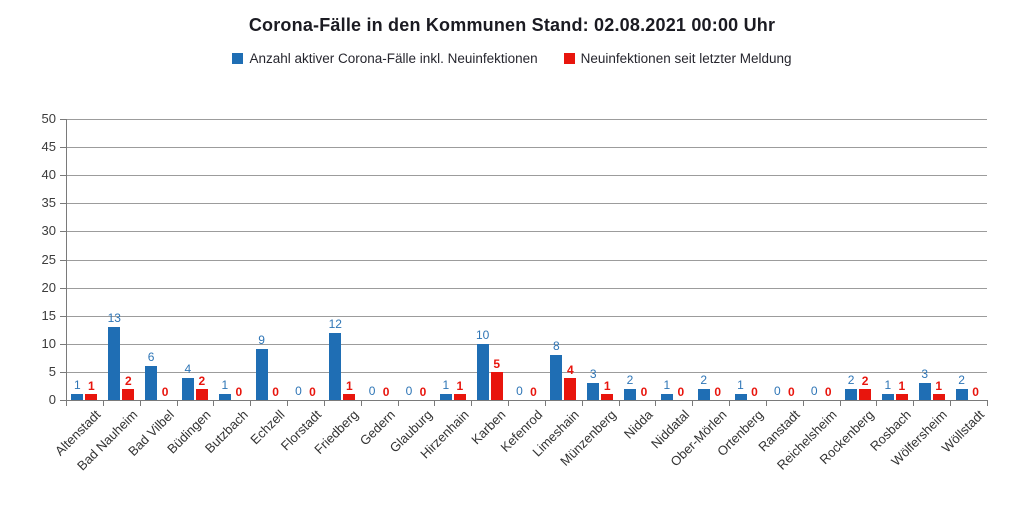  I want to click on y-tick-label: 10, so click(48, 343).